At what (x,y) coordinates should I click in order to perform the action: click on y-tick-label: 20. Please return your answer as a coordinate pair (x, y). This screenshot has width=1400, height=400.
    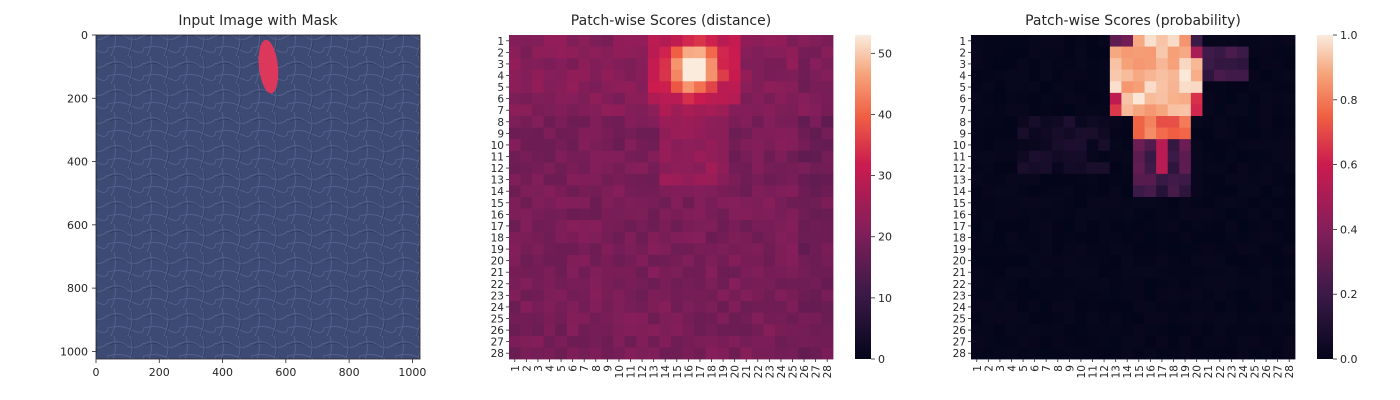
    Looking at the image, I should click on (959, 262).